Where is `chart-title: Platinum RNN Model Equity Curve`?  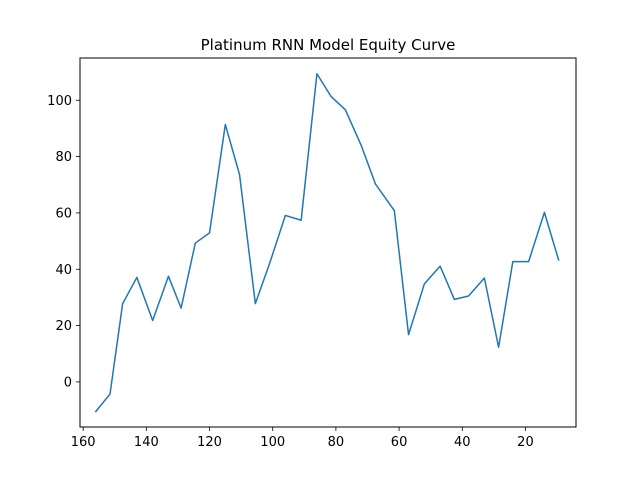
chart-title: Platinum RNN Model Equity Curve is located at coordinates (328, 45).